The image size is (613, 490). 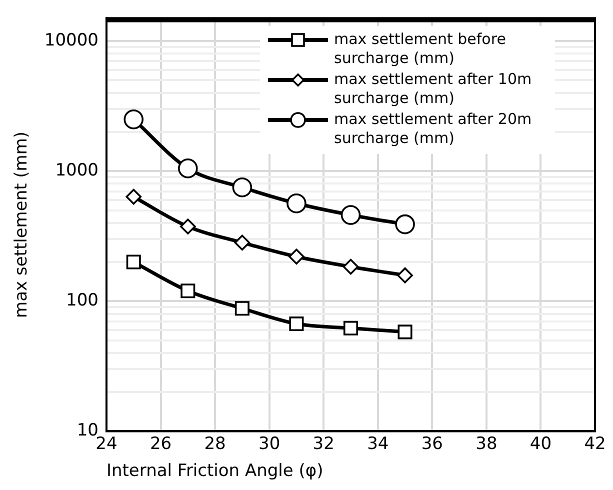 What do you see at coordinates (22, 224) in the screenshot?
I see `y-axis-title: max settlement (mm)` at bounding box center [22, 224].